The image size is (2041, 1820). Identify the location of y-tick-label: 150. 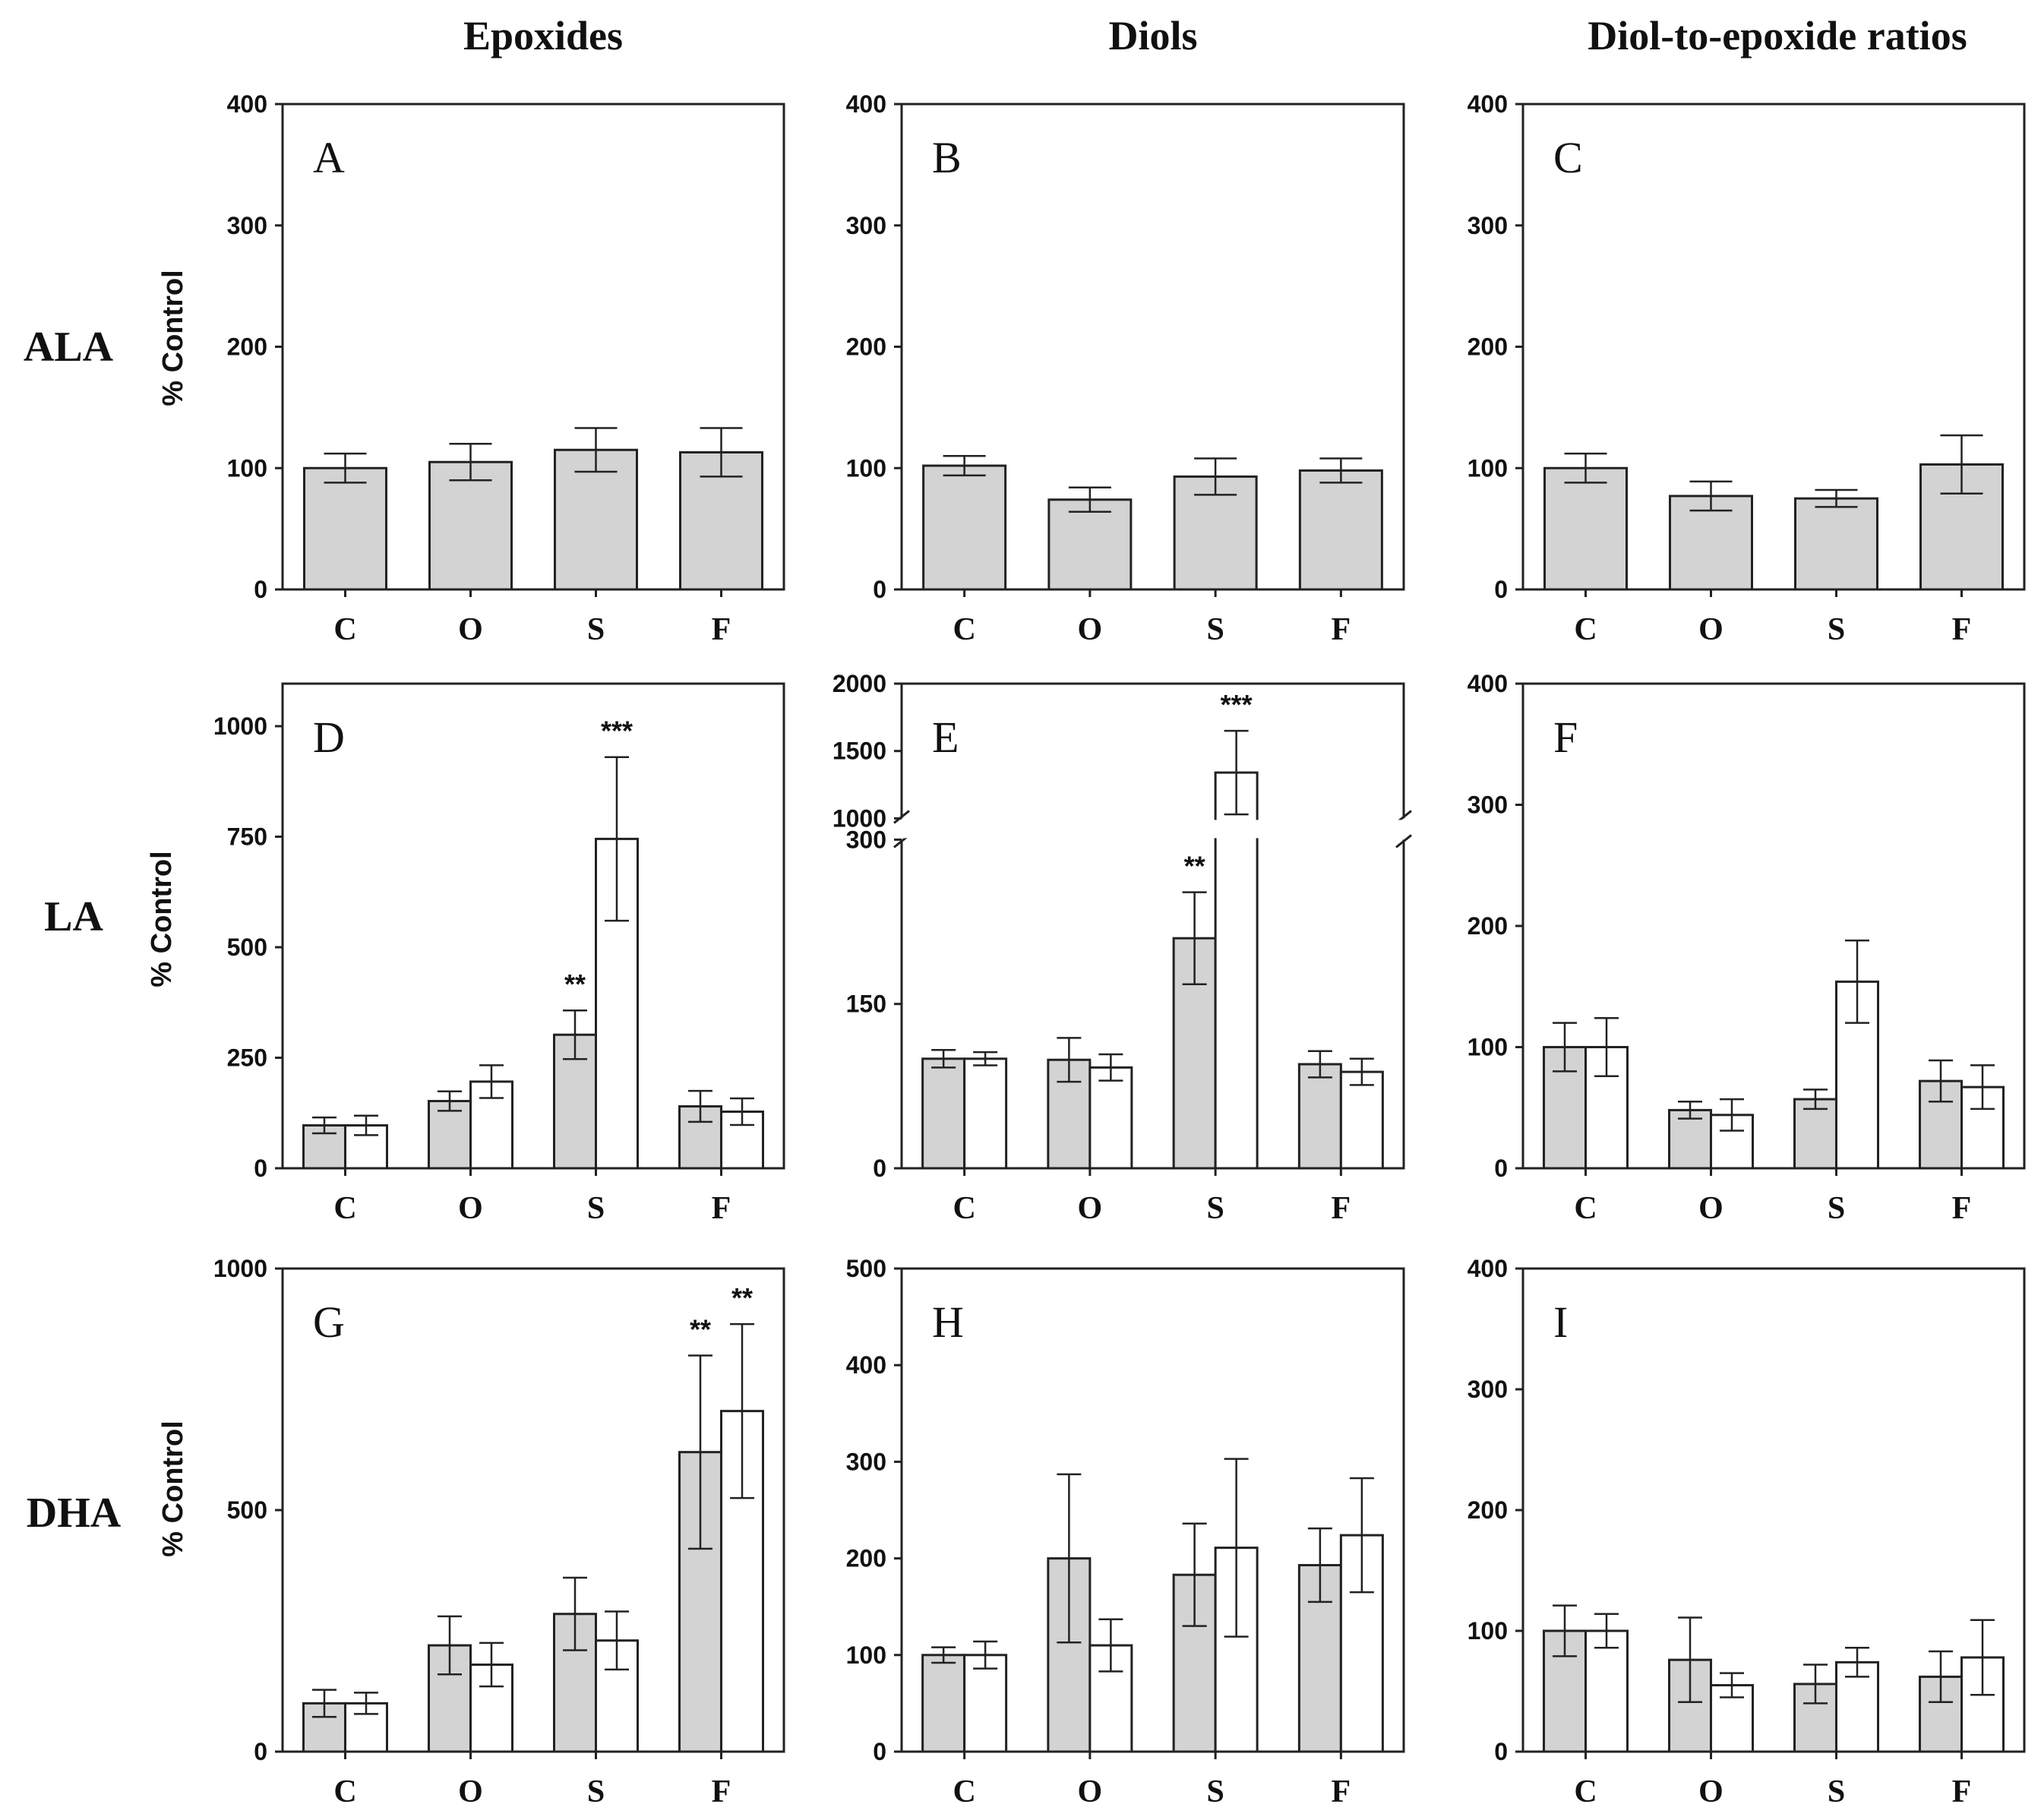
(866, 1004).